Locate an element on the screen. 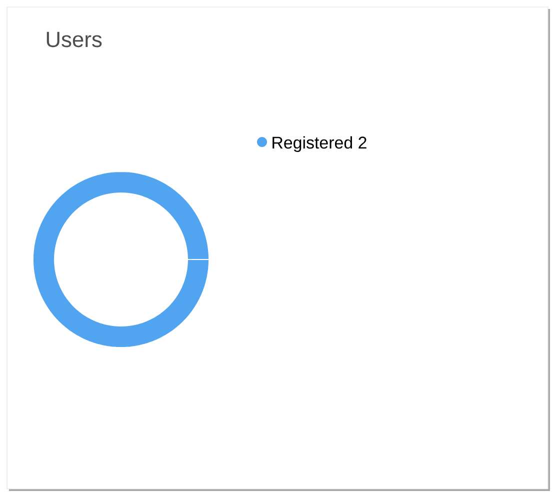 Image resolution: width=555 pixels, height=496 pixels. data-label: 2 is located at coordinates (362, 142).